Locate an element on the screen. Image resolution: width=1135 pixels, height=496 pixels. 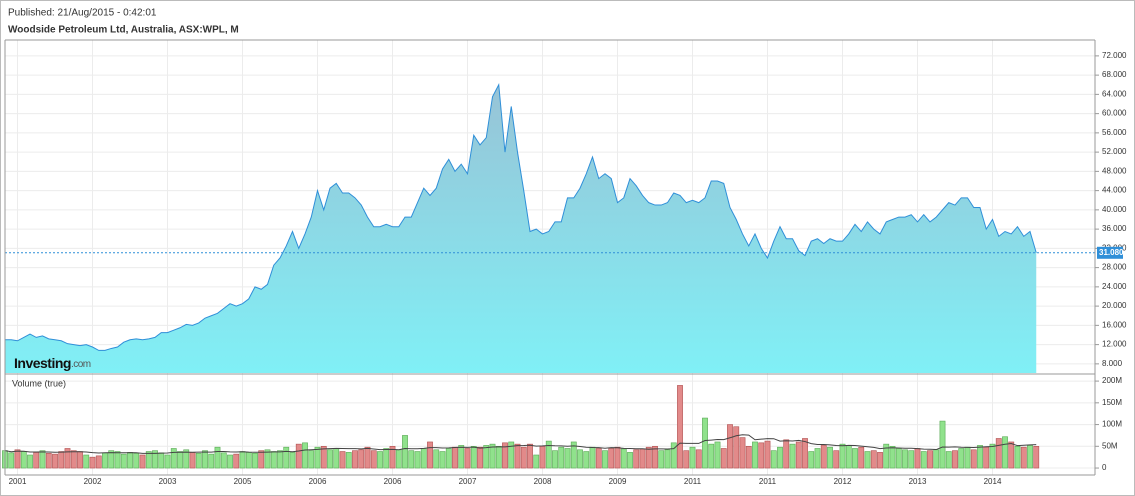
x-tick-label: 2012 is located at coordinates (843, 481).